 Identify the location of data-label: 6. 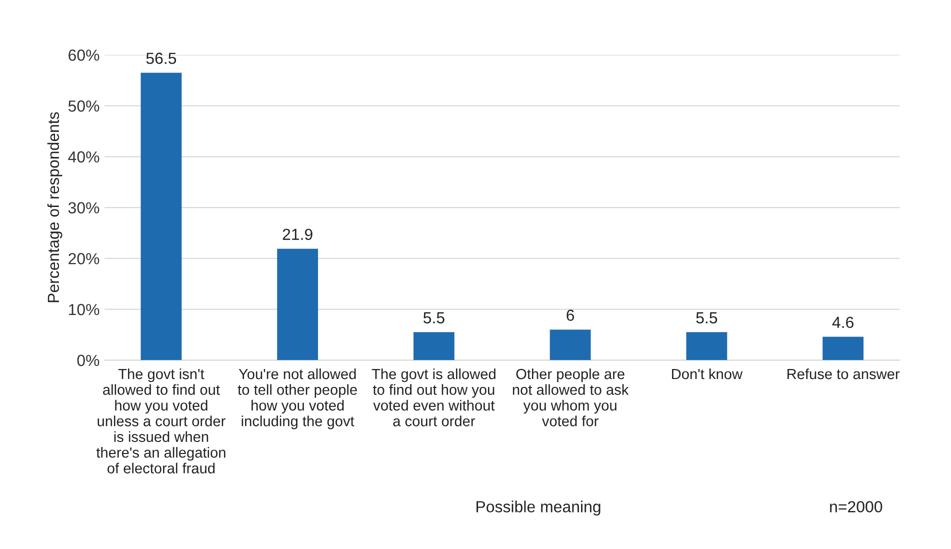
(570, 315).